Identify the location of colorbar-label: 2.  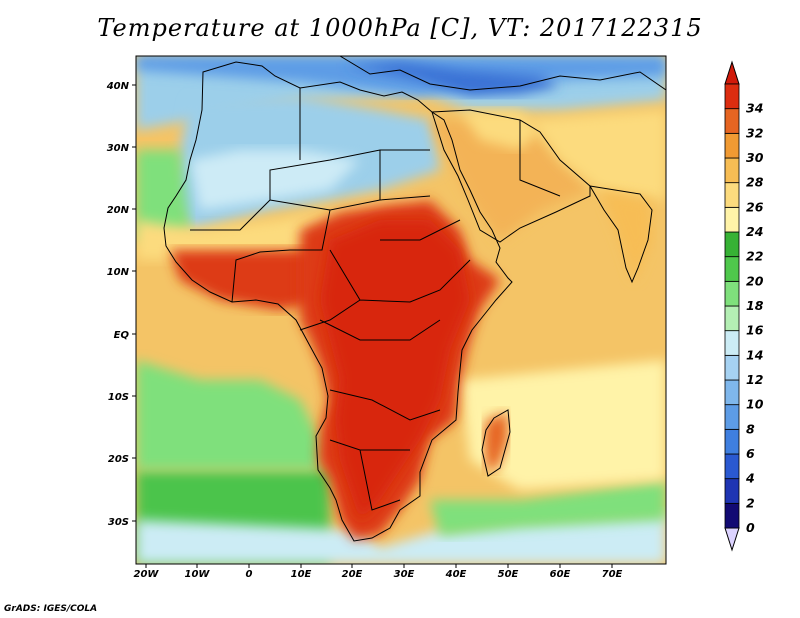
(750, 502).